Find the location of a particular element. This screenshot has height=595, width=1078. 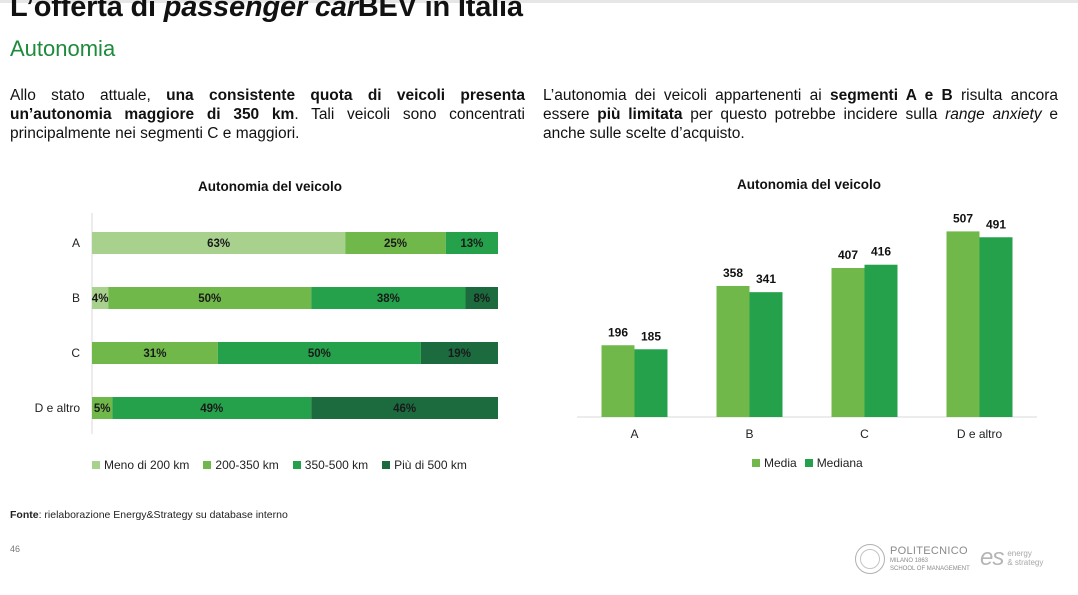

bar-c-media is located at coordinates (848, 342).